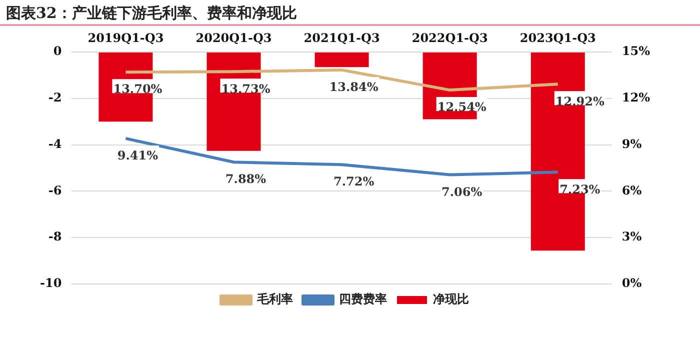 This screenshot has height=343, width=700. I want to click on legend-label: 净现比, so click(451, 299).